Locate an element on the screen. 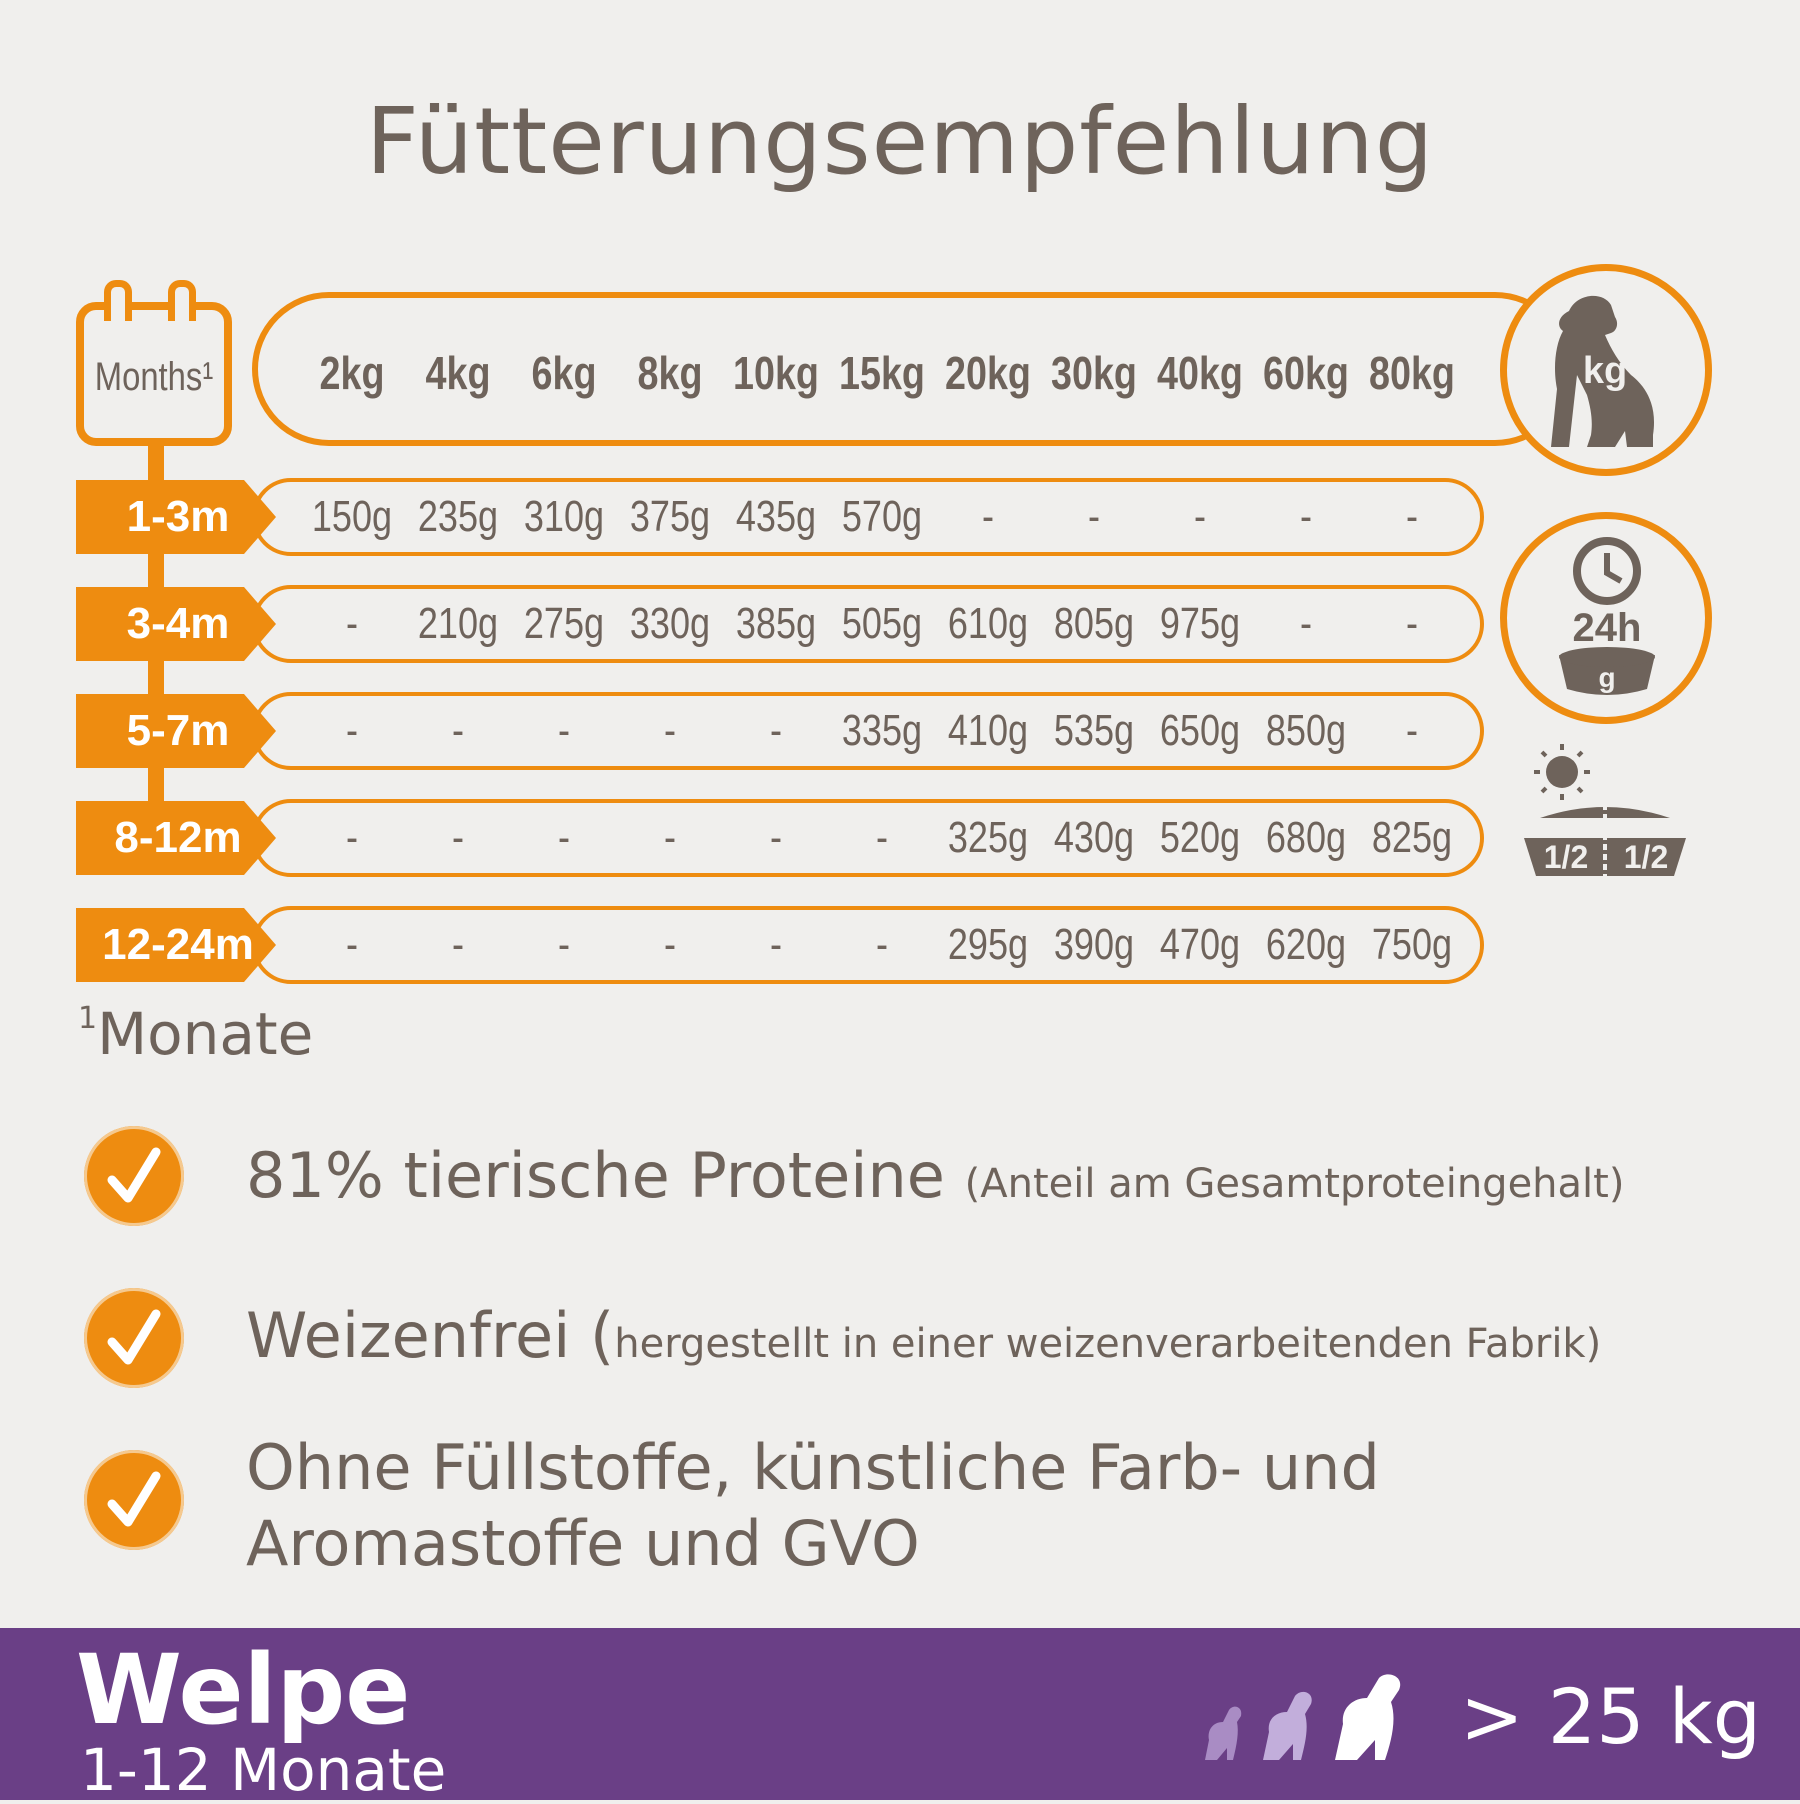 The image size is (1800, 1804). footer-weight: > 25 kg is located at coordinates (1610, 1716).